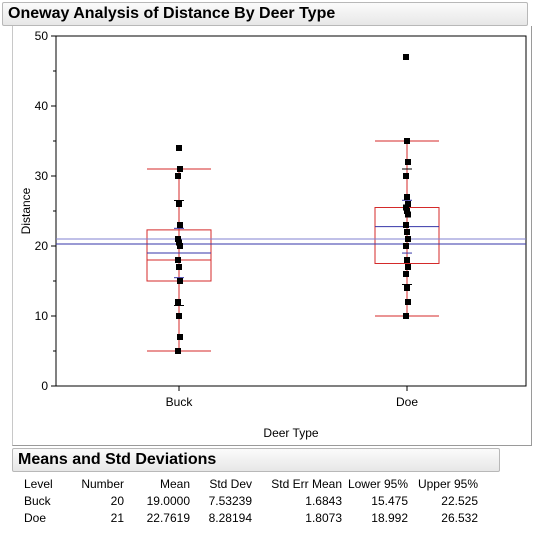  Describe the element at coordinates (389, 518) in the screenshot. I see `cell-lower-95: 18.992` at that location.